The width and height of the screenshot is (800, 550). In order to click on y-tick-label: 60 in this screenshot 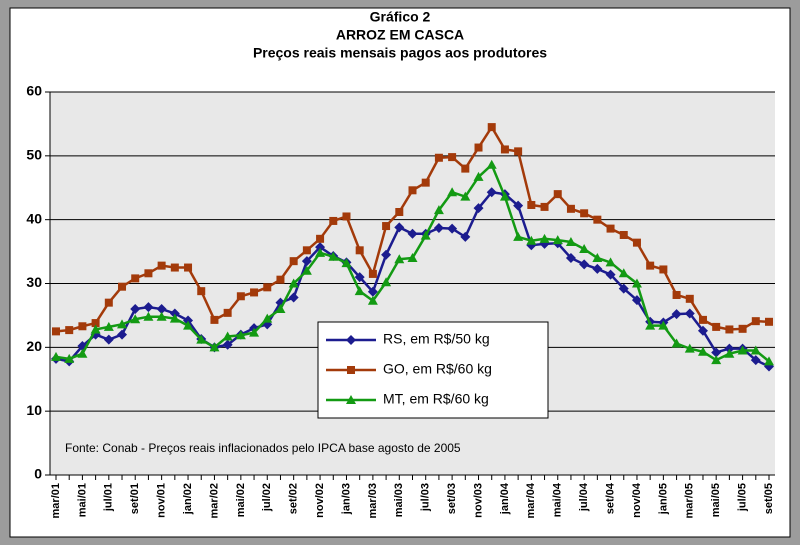, I will do `click(34, 91)`.